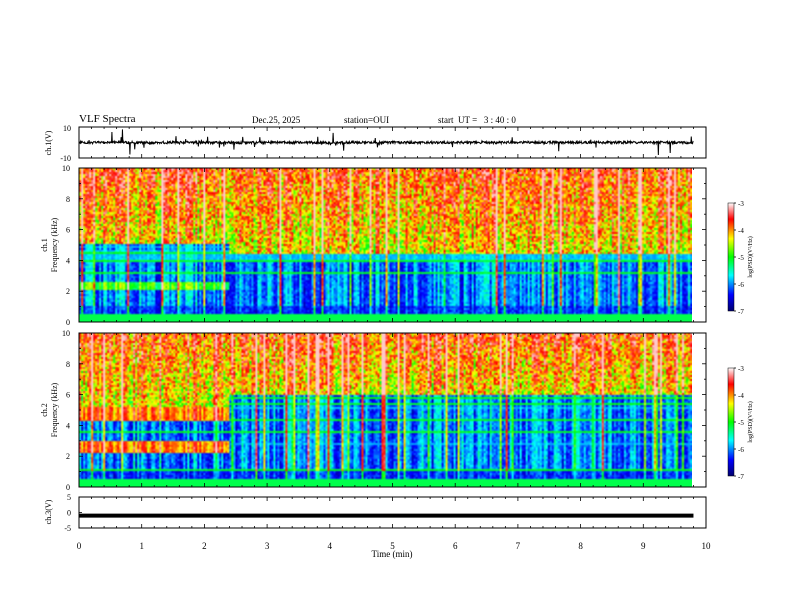  I want to click on time-tick-label: 0, so click(79, 546).